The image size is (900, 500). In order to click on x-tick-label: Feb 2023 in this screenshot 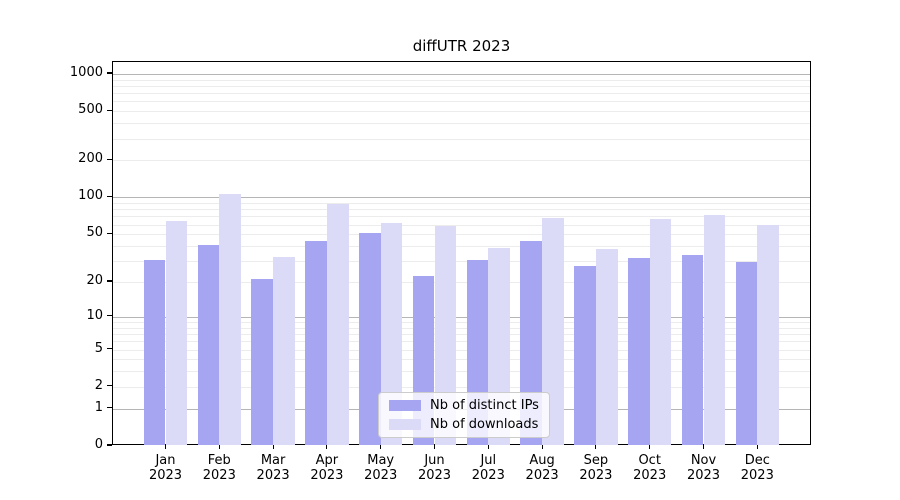, I will do `click(219, 468)`.